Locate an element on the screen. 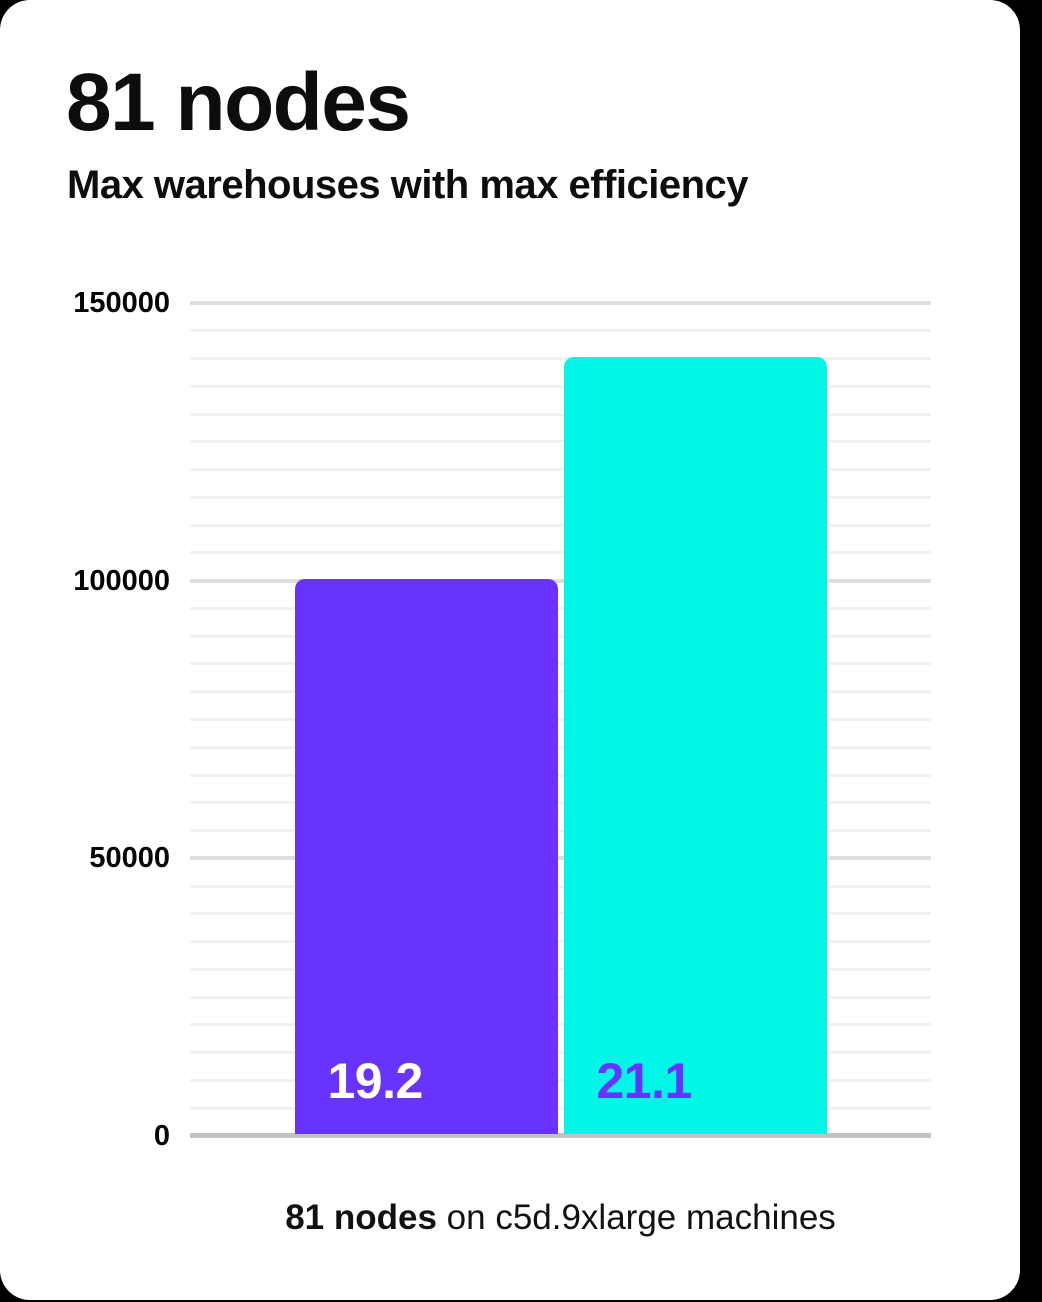  bar-value-label: 19.2 is located at coordinates (375, 1081).